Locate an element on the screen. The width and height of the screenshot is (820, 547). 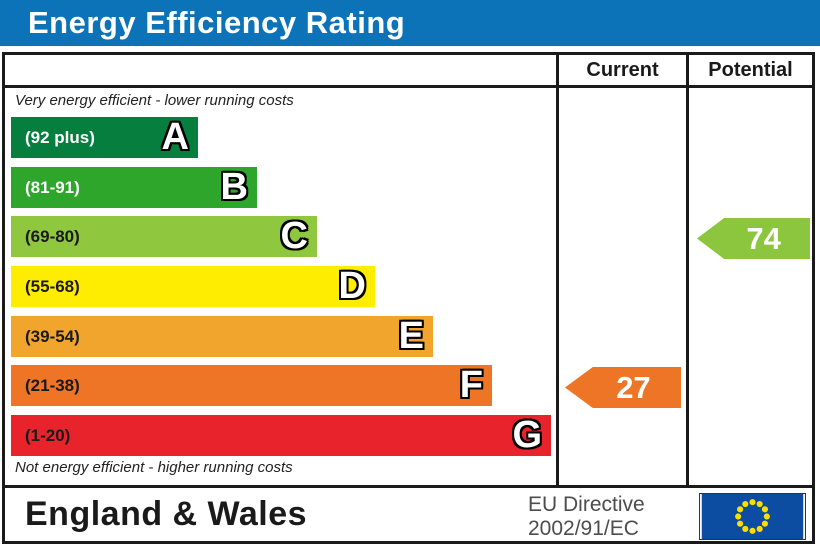
band-row-f: (21-38) F is located at coordinates (251, 385).